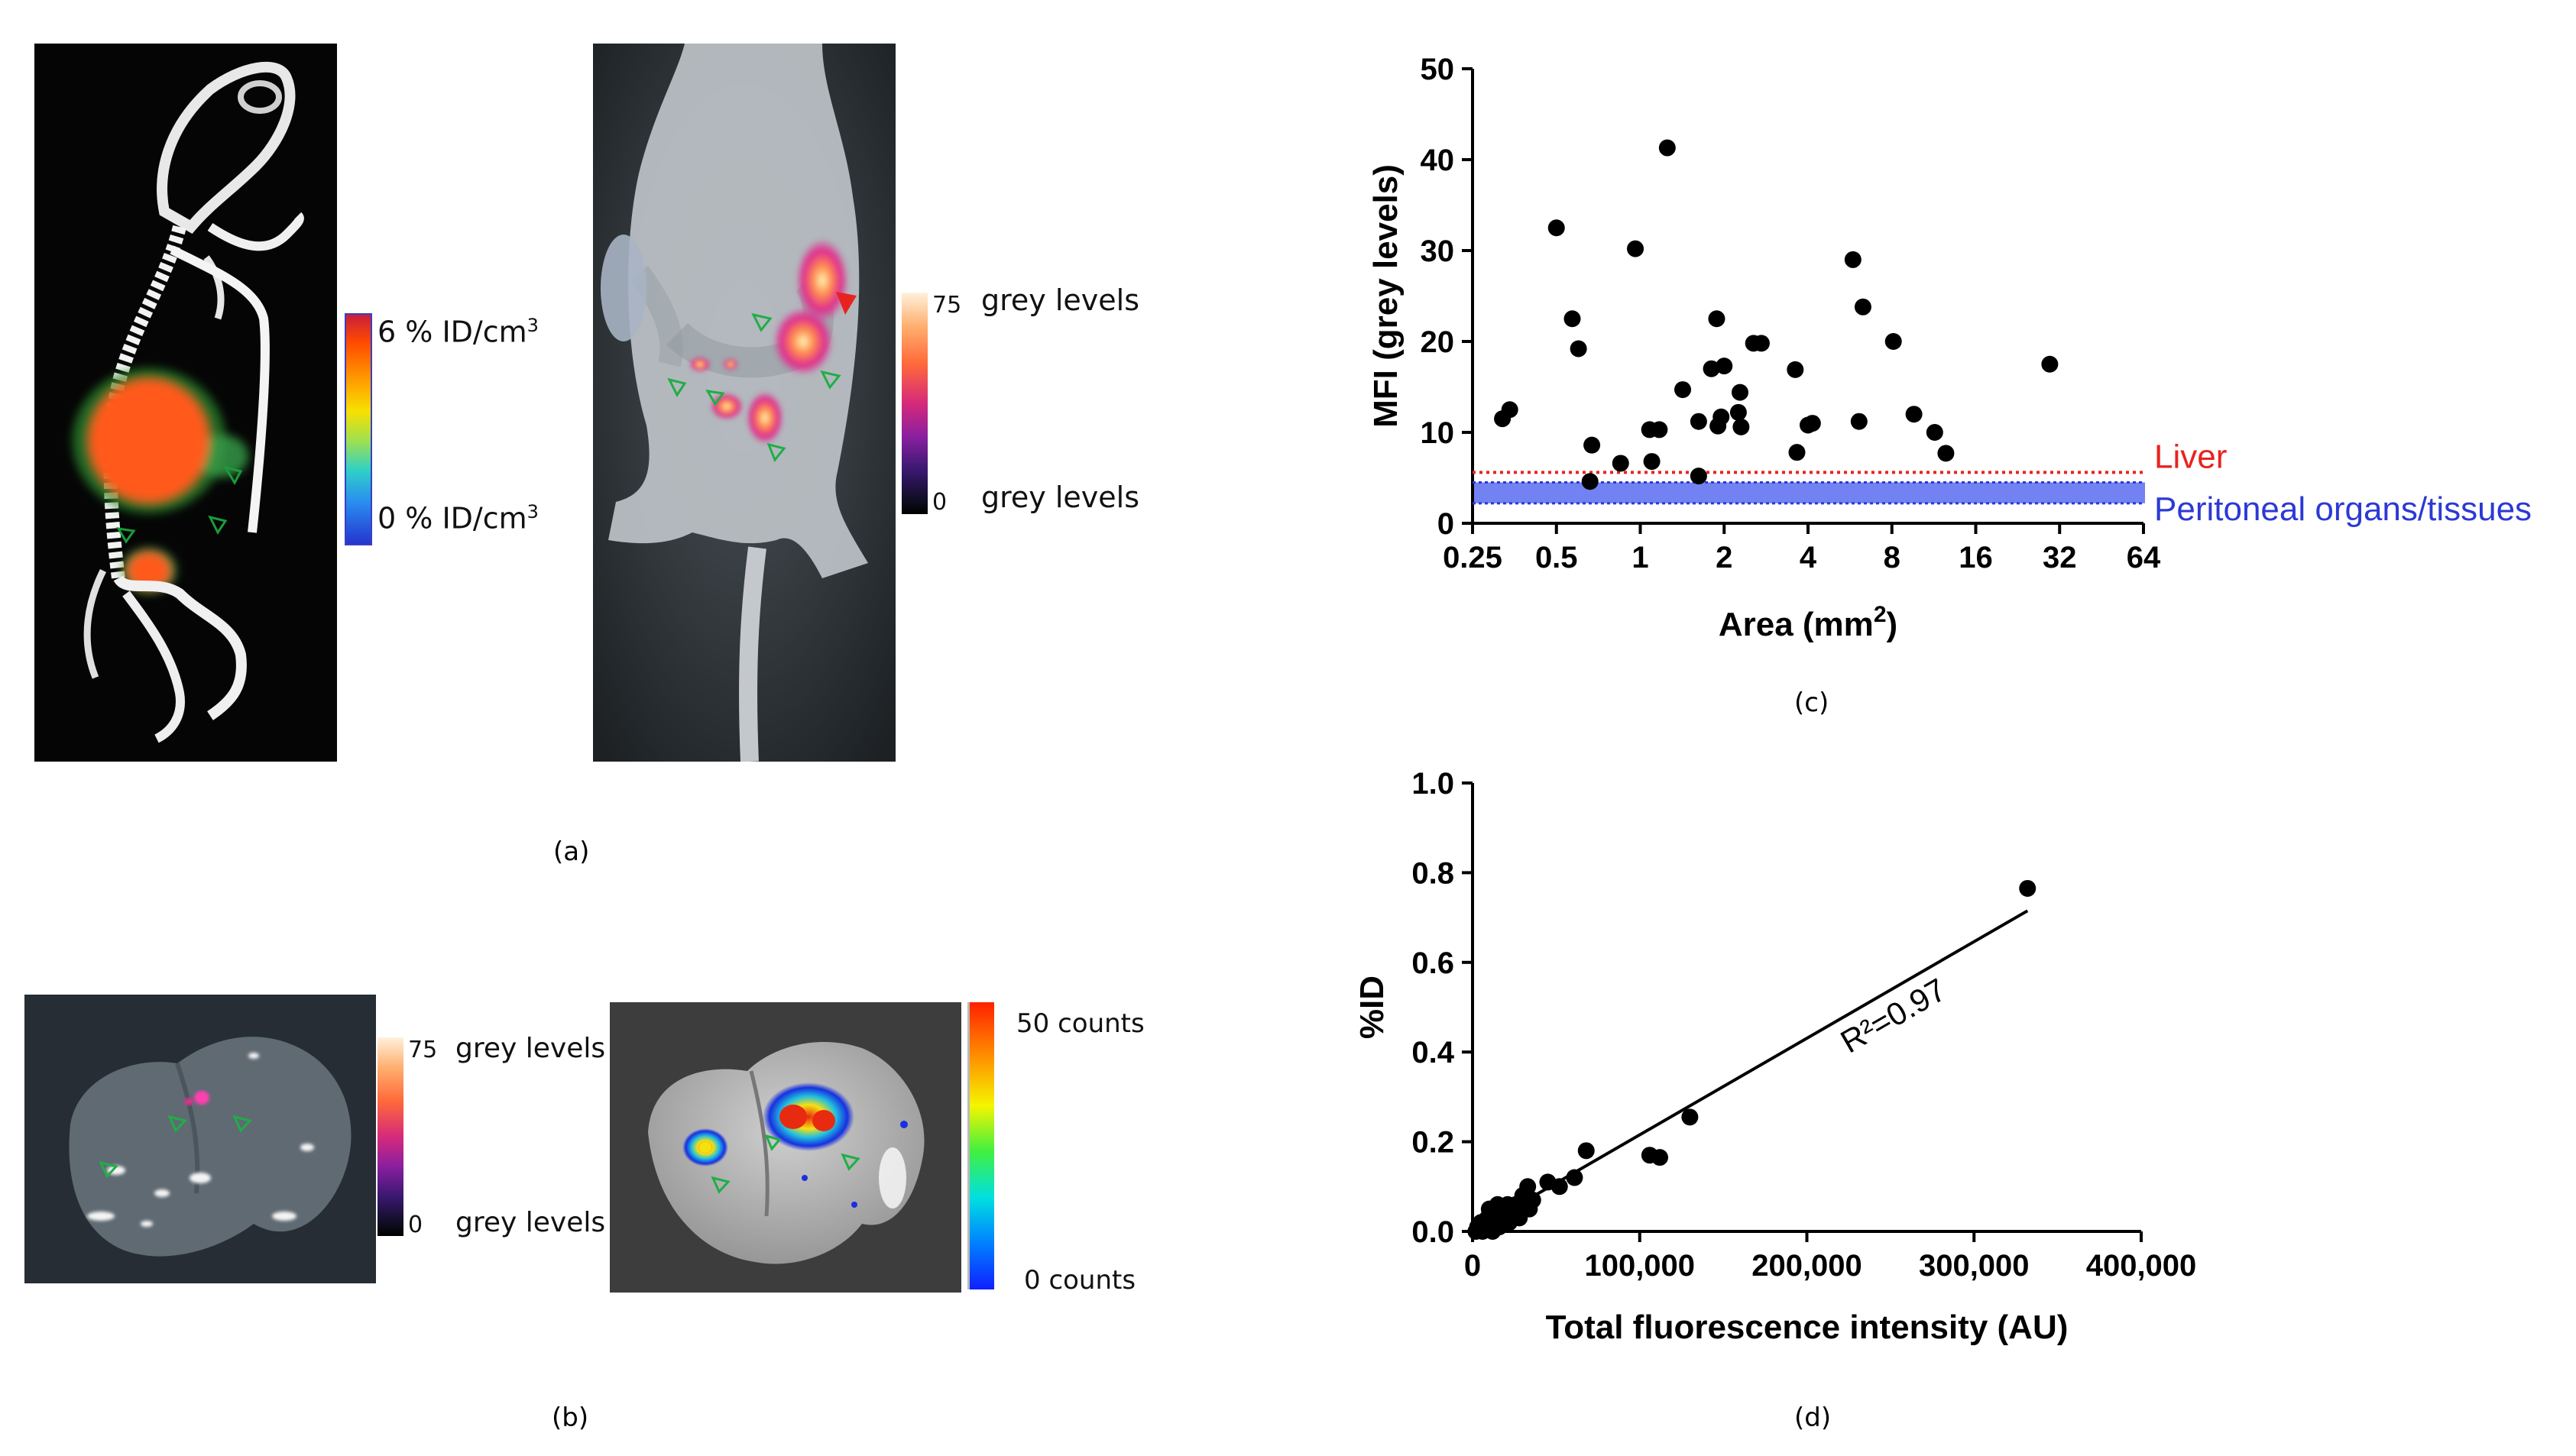  Describe the element at coordinates (1438, 252) in the screenshot. I see `c-y-tick-label: 30` at that location.